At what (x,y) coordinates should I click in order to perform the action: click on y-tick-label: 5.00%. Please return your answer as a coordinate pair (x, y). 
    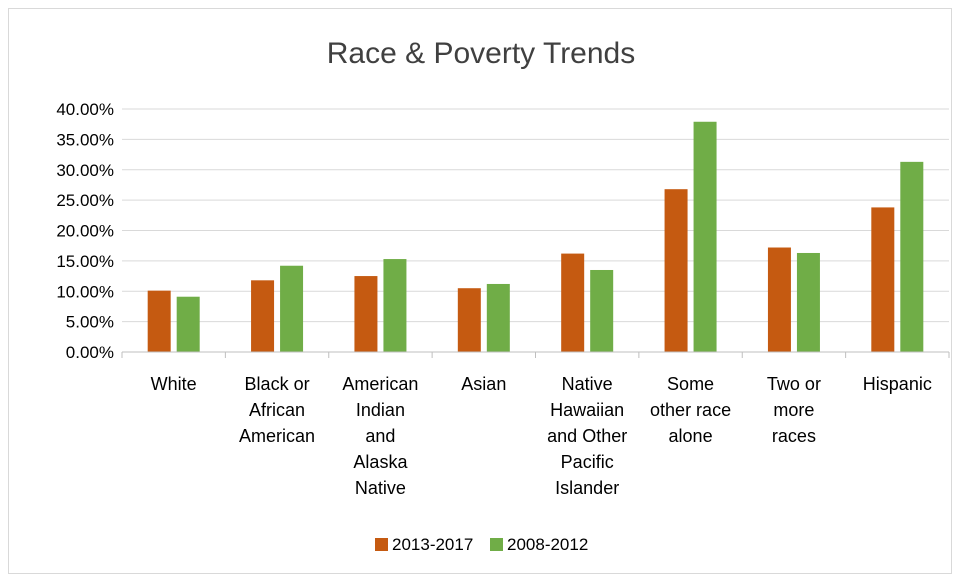
    Looking at the image, I should click on (90, 322).